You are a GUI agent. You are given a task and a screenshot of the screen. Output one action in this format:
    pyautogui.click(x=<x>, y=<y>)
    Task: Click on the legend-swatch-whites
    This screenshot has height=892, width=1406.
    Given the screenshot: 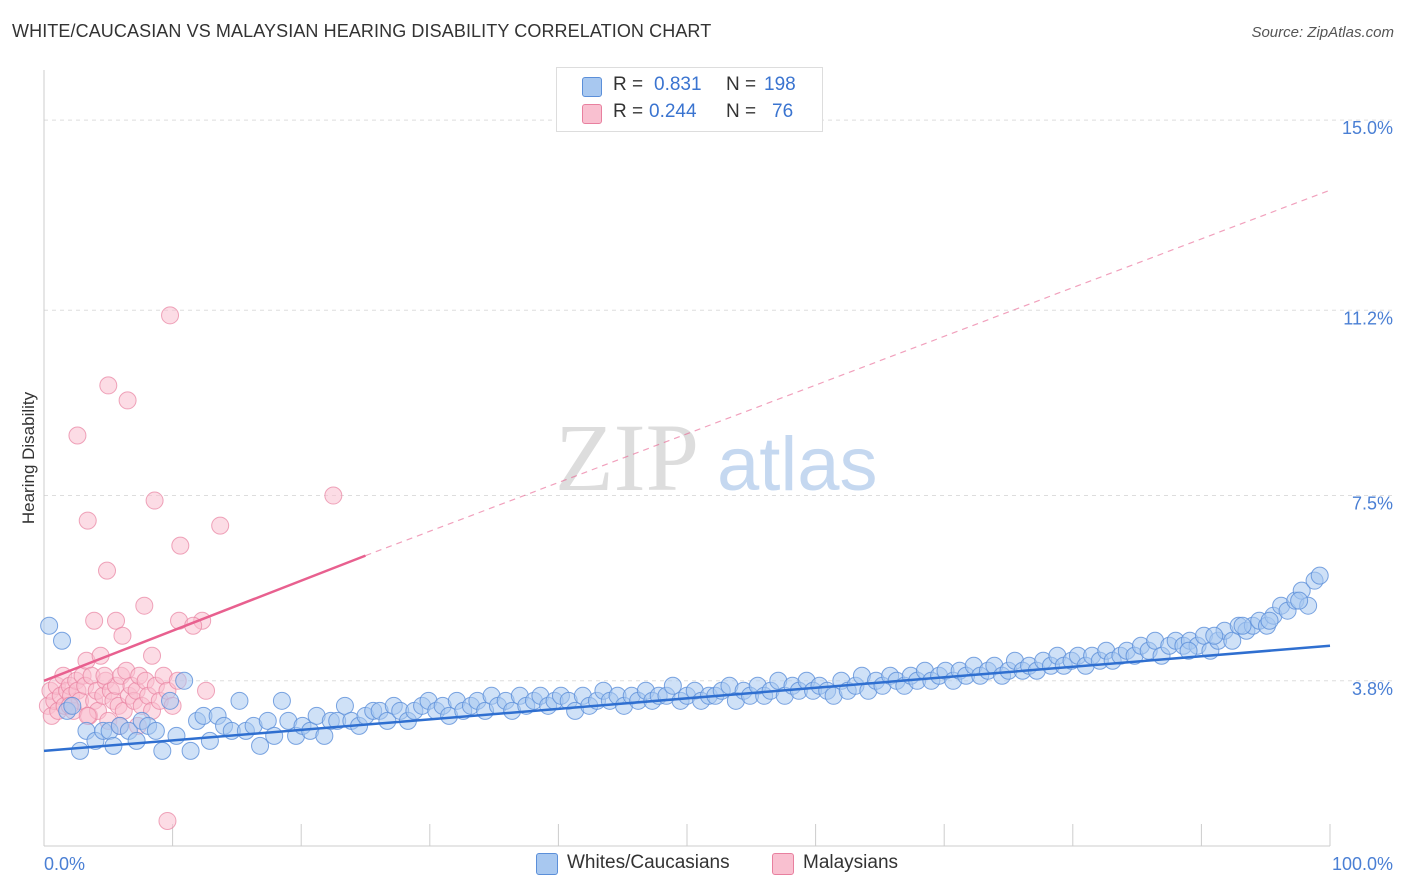 What is the action you would take?
    pyautogui.click(x=592, y=87)
    